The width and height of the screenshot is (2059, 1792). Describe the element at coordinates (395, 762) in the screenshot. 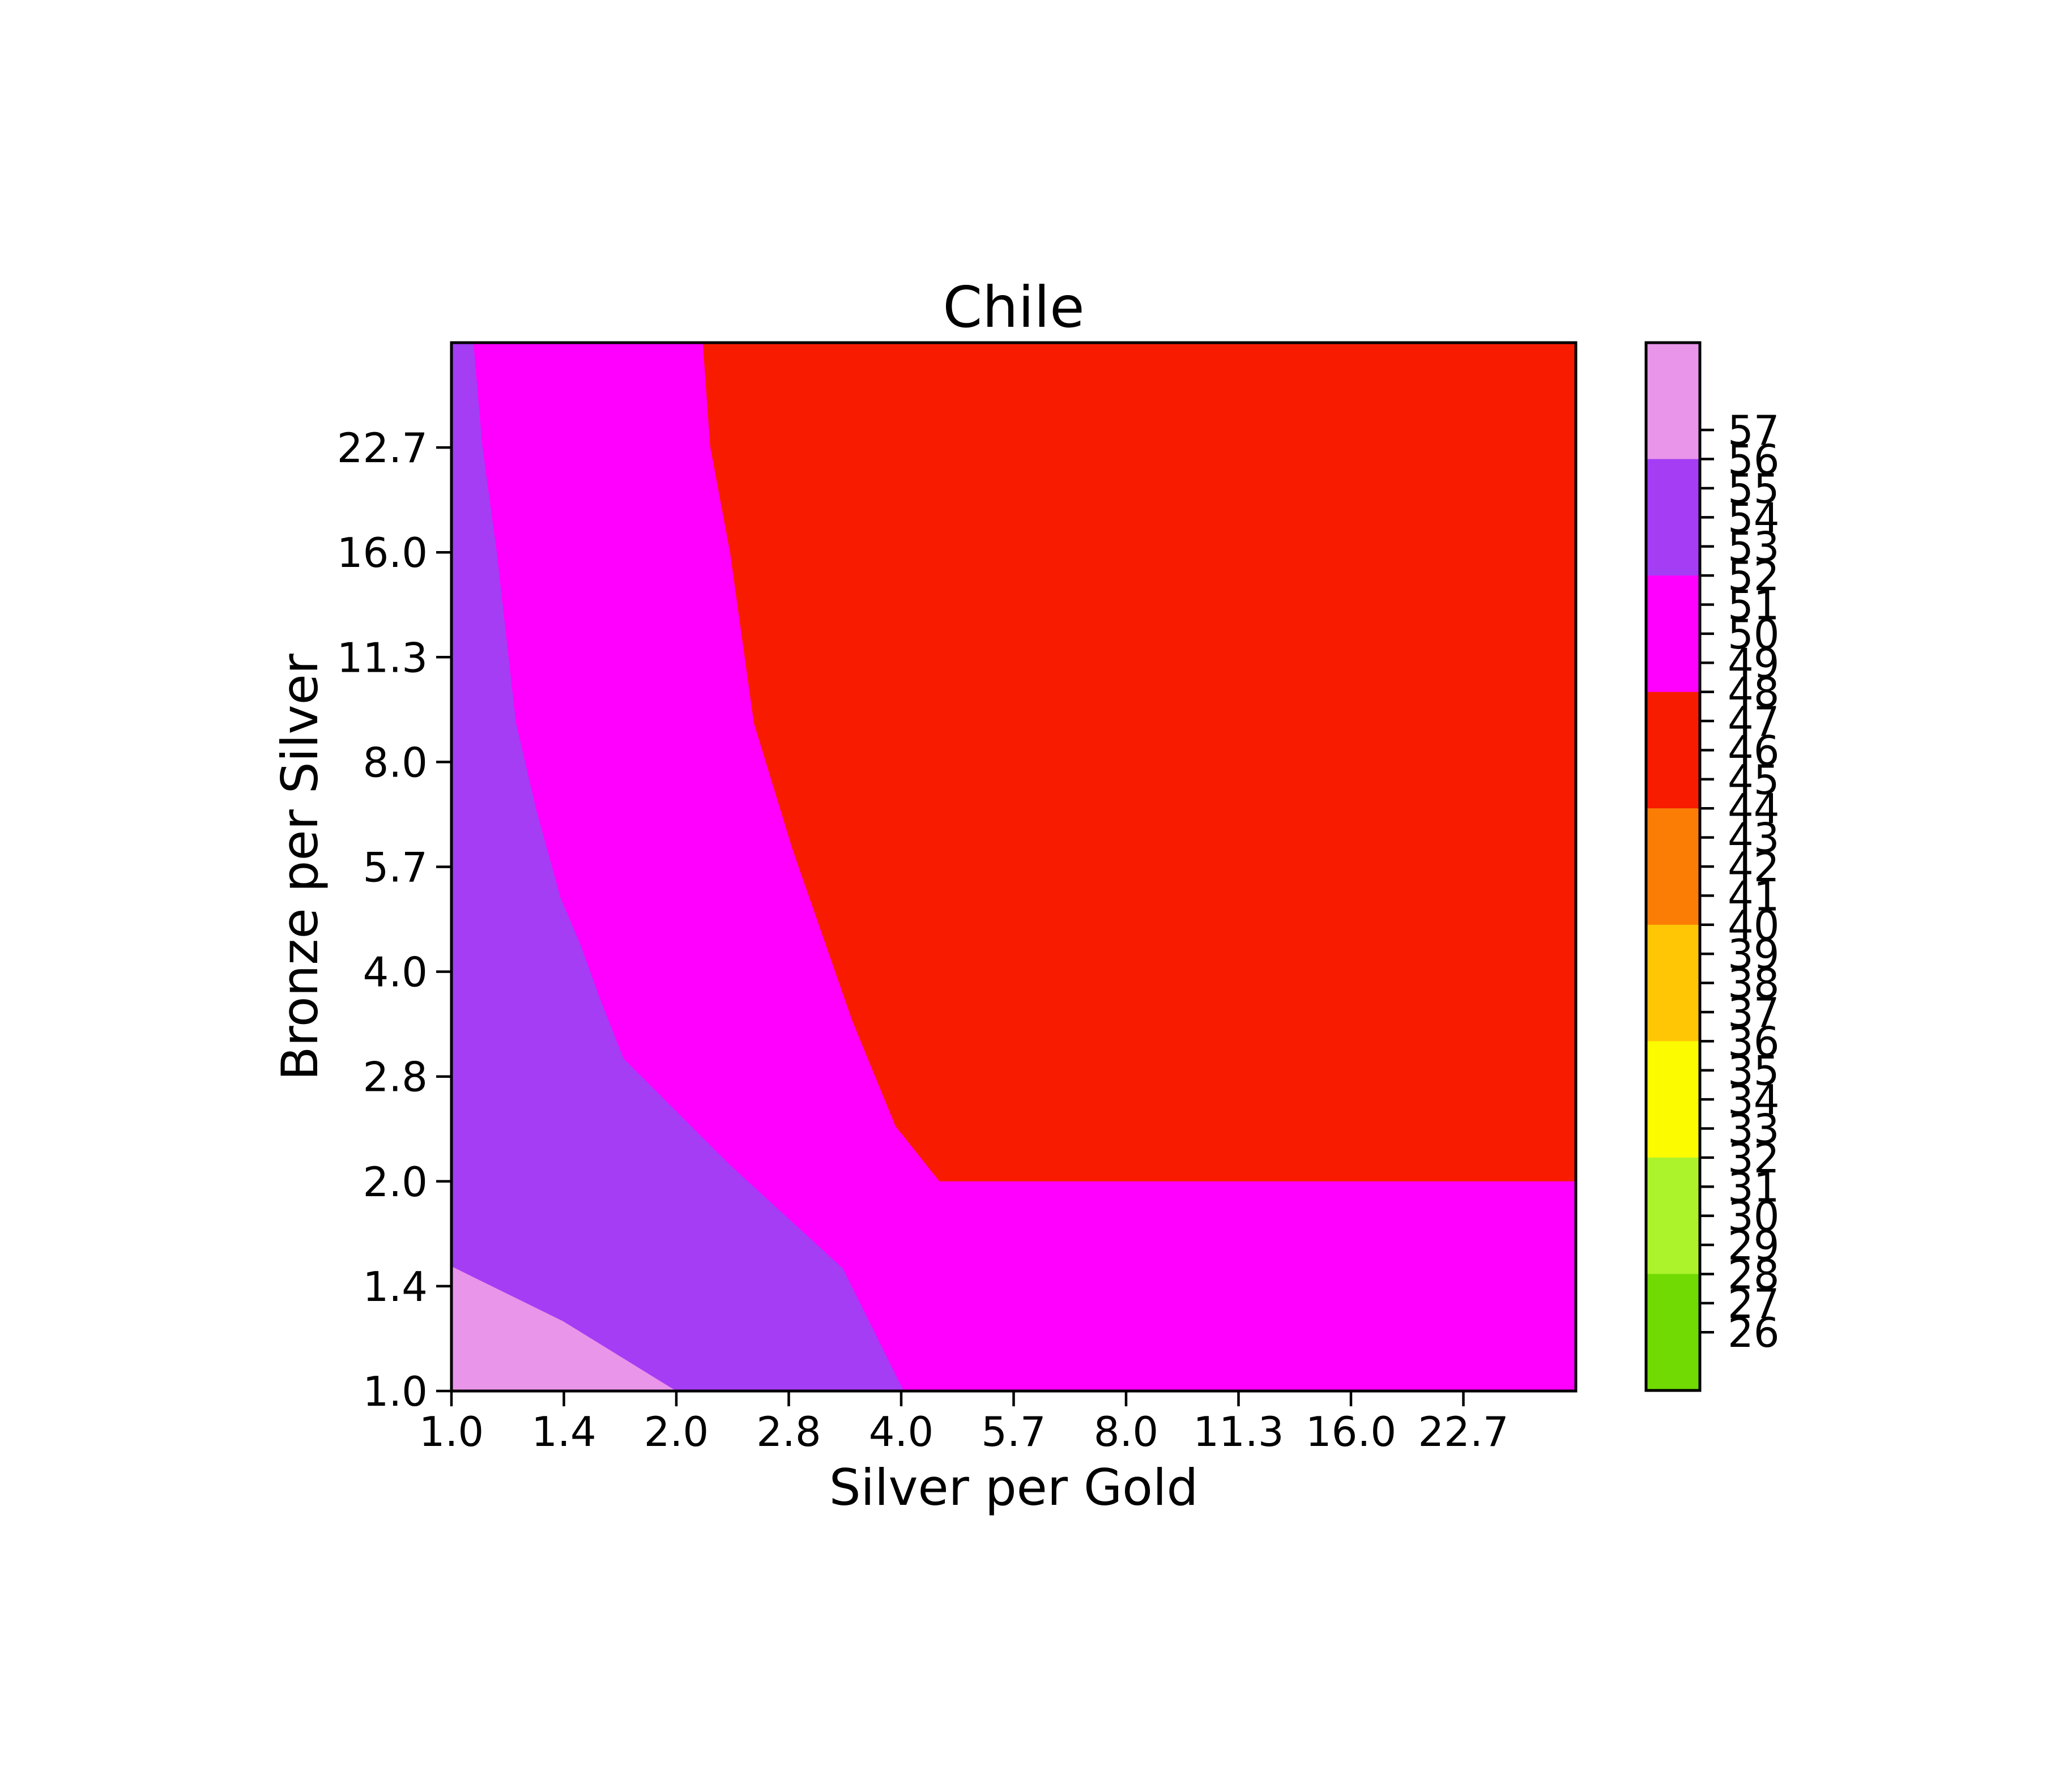

I see `y-tick-label: 8.0` at that location.